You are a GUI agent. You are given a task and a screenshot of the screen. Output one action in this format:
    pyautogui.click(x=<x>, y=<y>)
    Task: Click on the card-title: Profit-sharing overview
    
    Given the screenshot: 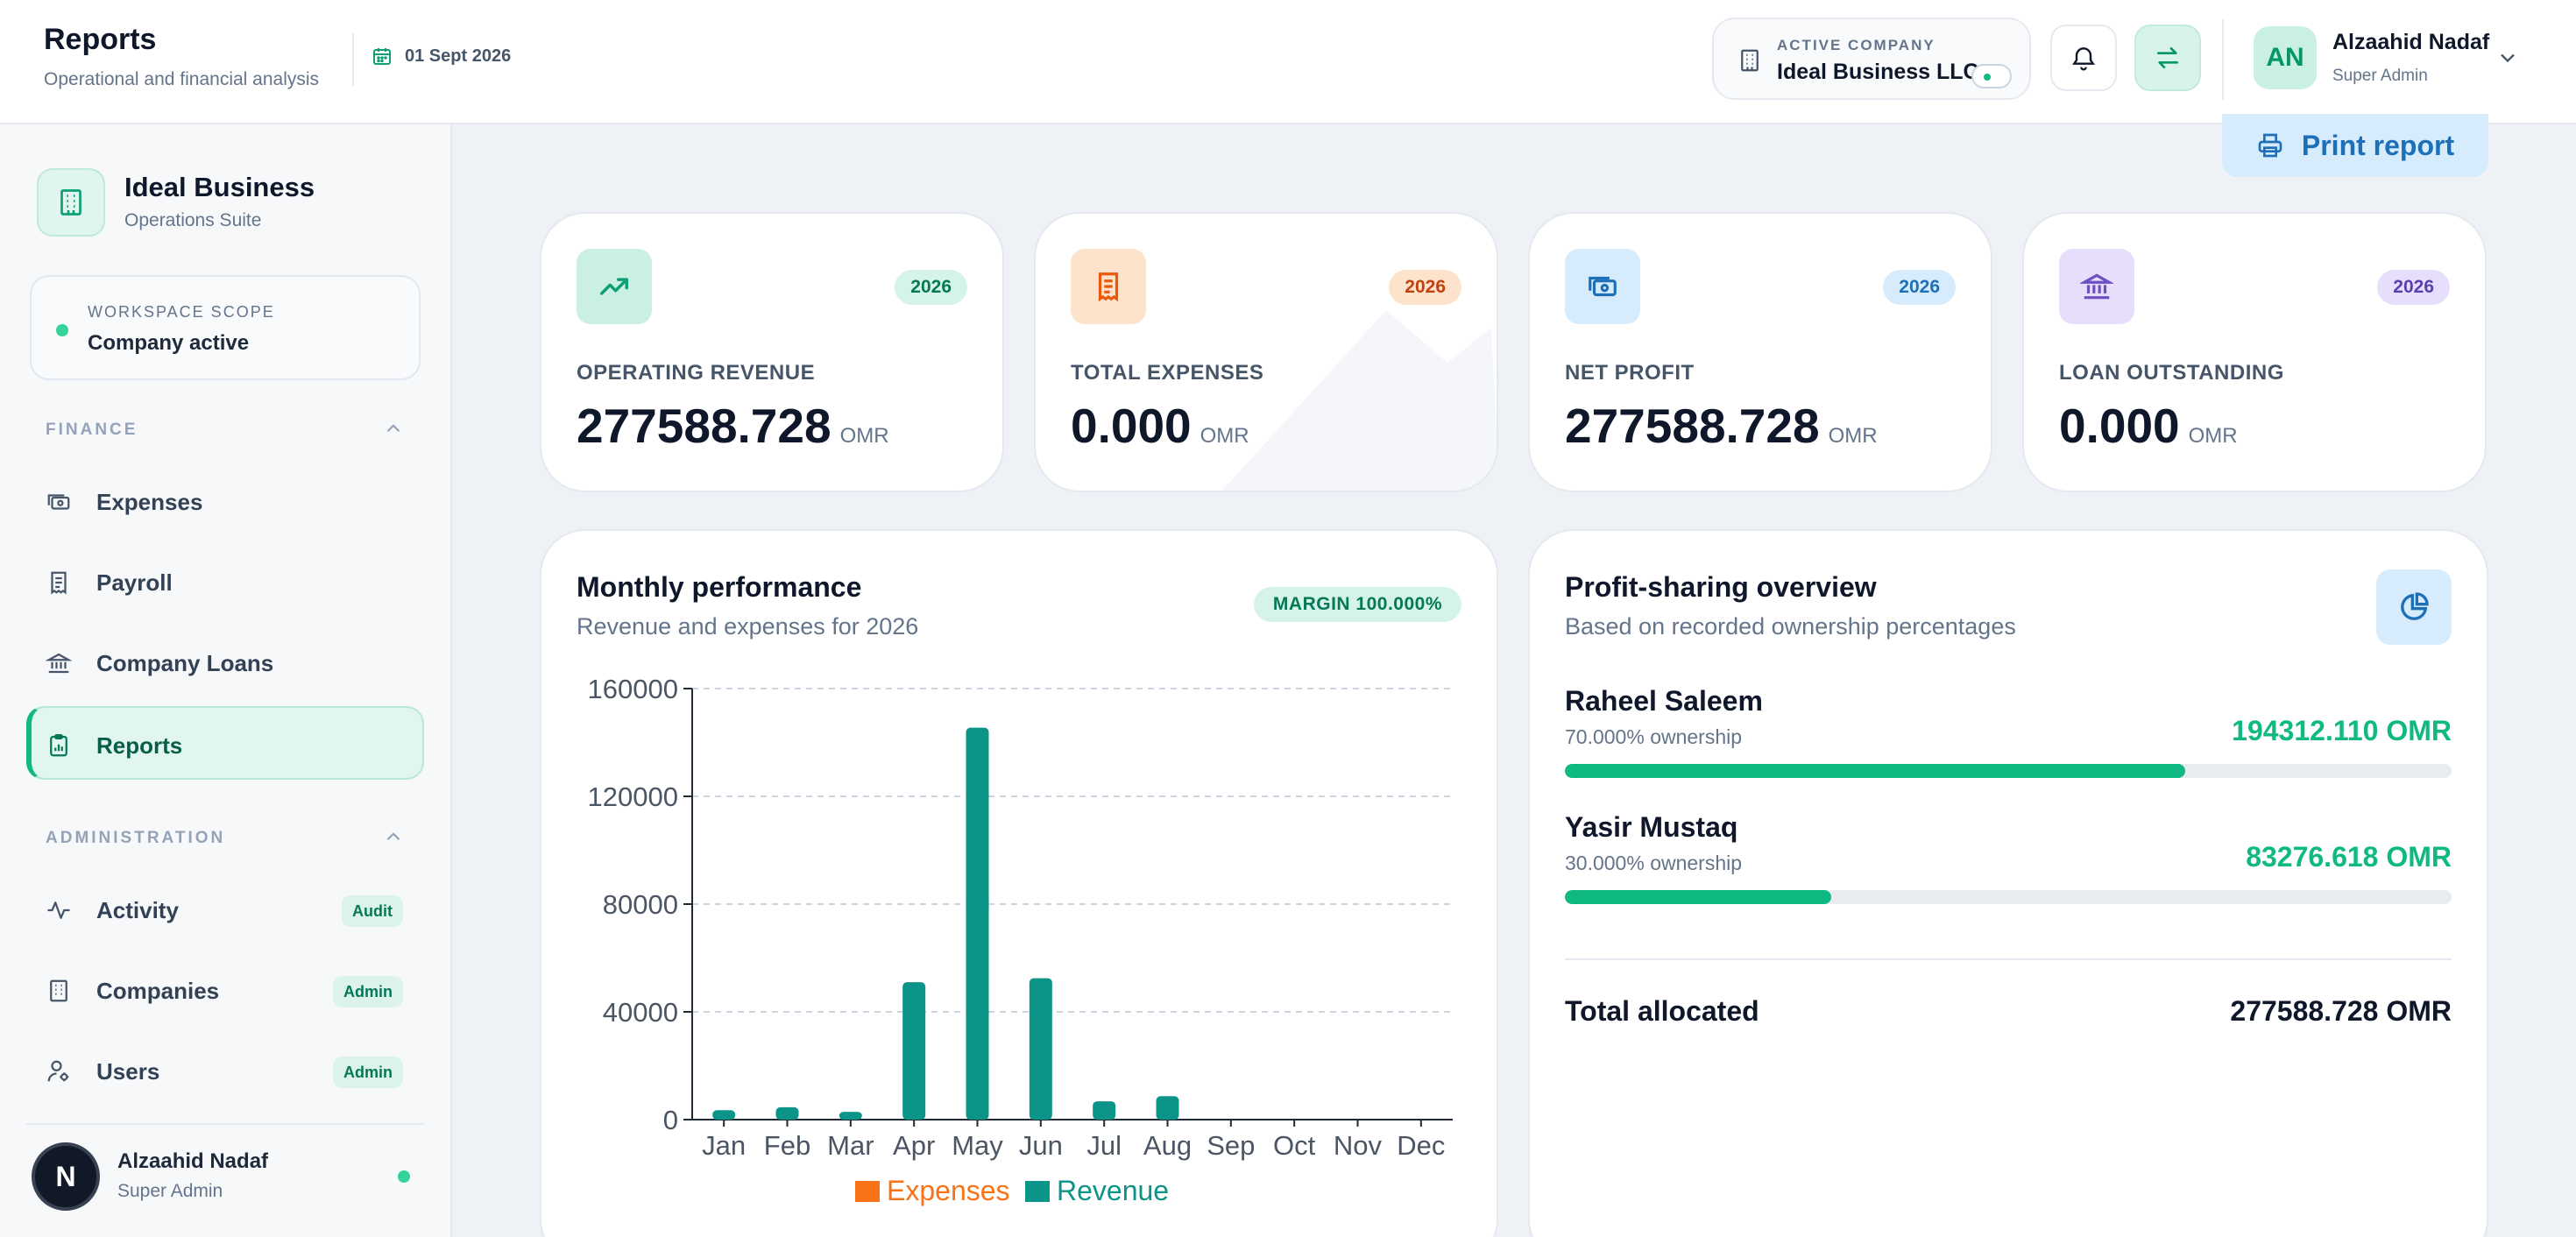 What is the action you would take?
    pyautogui.click(x=1721, y=587)
    